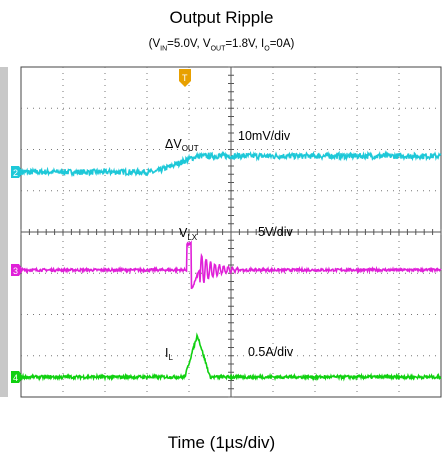 The image size is (443, 465). I want to click on series-label-subscript: L, so click(170, 357).